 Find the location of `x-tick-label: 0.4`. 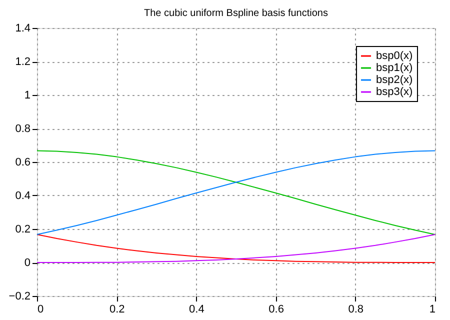

x-tick-label: 0.4 is located at coordinates (196, 310).